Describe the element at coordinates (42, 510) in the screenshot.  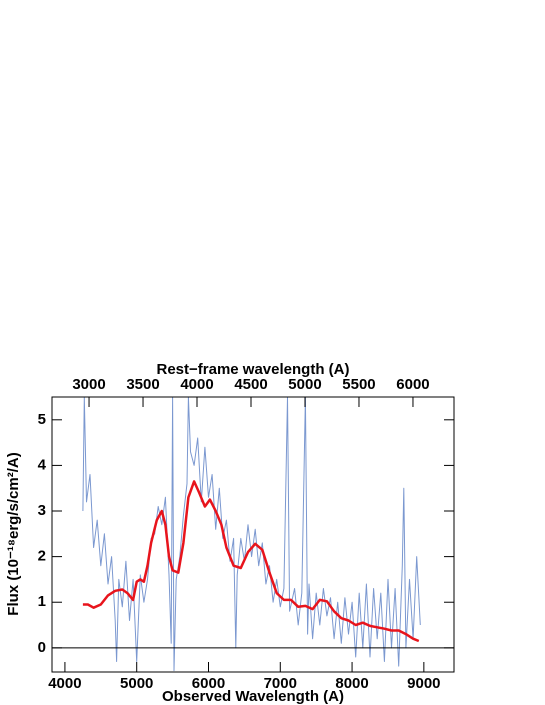
I see `y-tick-label: 3` at that location.